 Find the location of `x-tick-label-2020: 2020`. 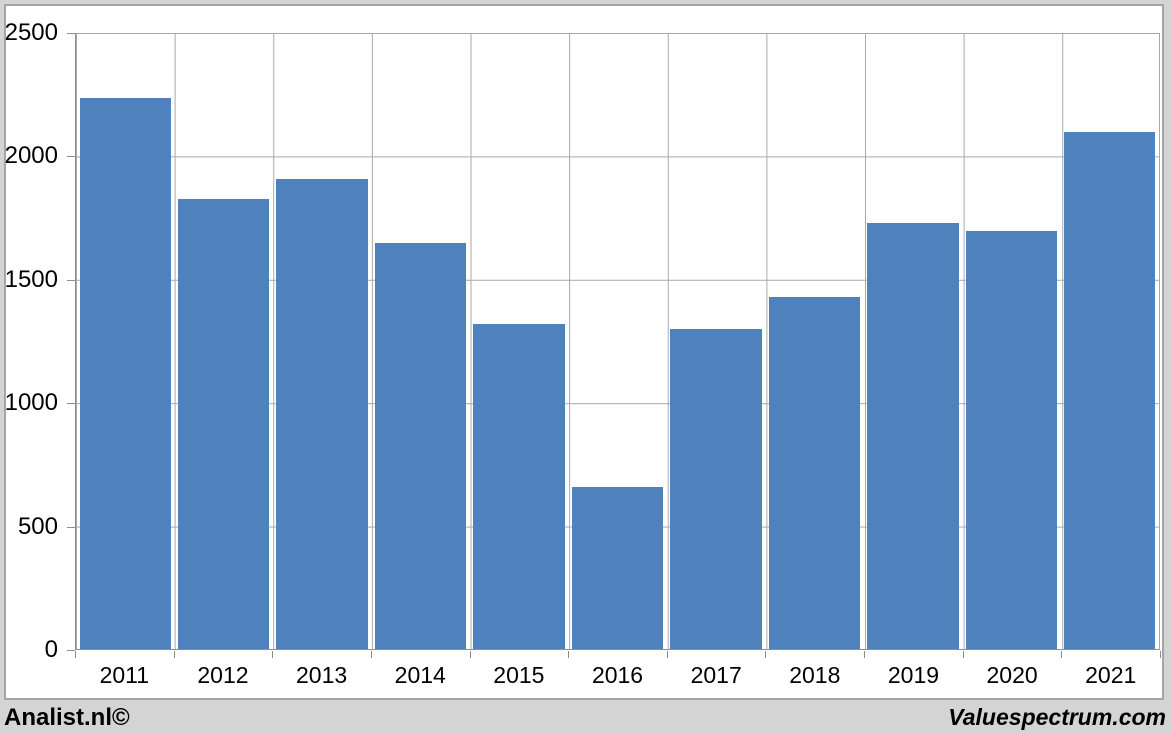

x-tick-label-2020: 2020 is located at coordinates (1012, 675).